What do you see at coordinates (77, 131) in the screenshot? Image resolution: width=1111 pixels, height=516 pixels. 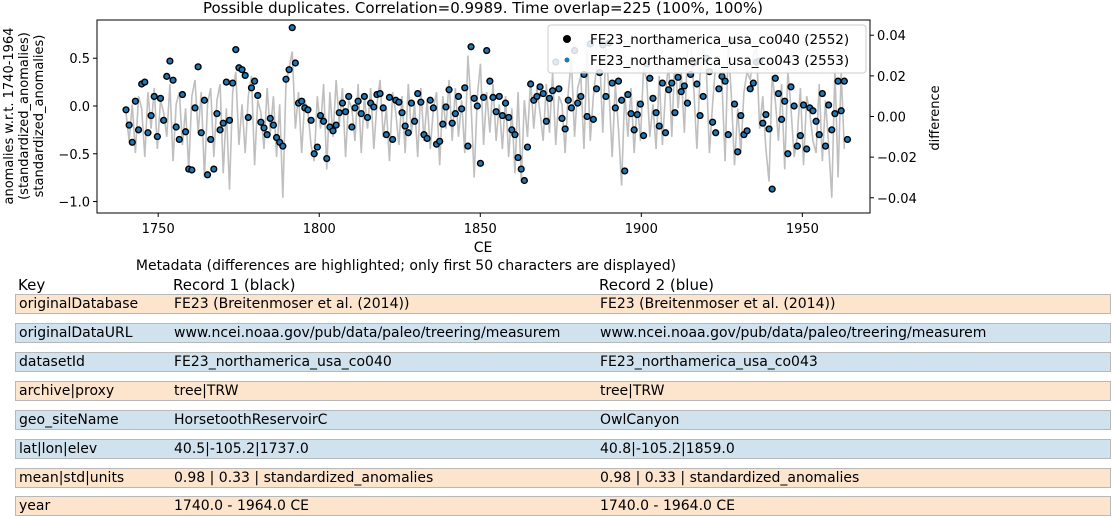 I see `y-axis: −1.0 −0.5 0.0 0.5` at bounding box center [77, 131].